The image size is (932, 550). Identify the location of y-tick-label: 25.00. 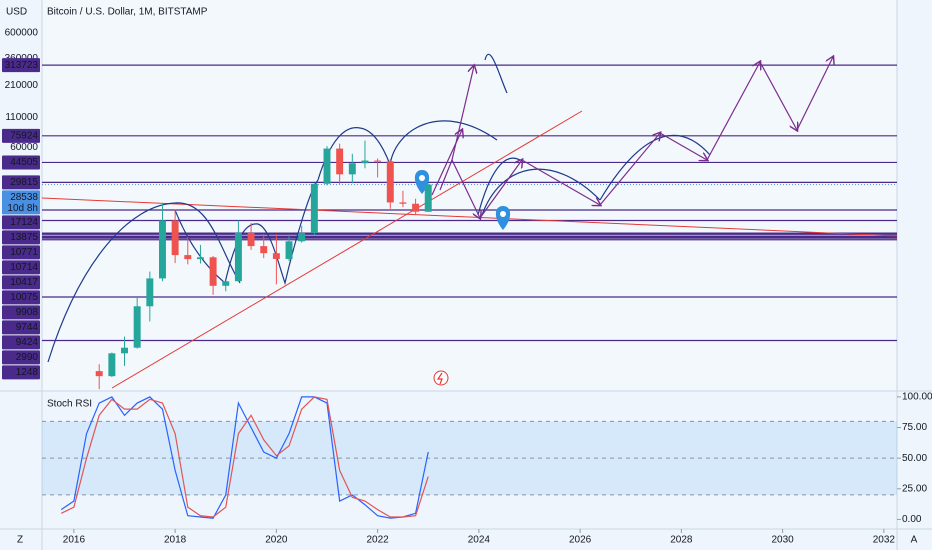
(914, 488).